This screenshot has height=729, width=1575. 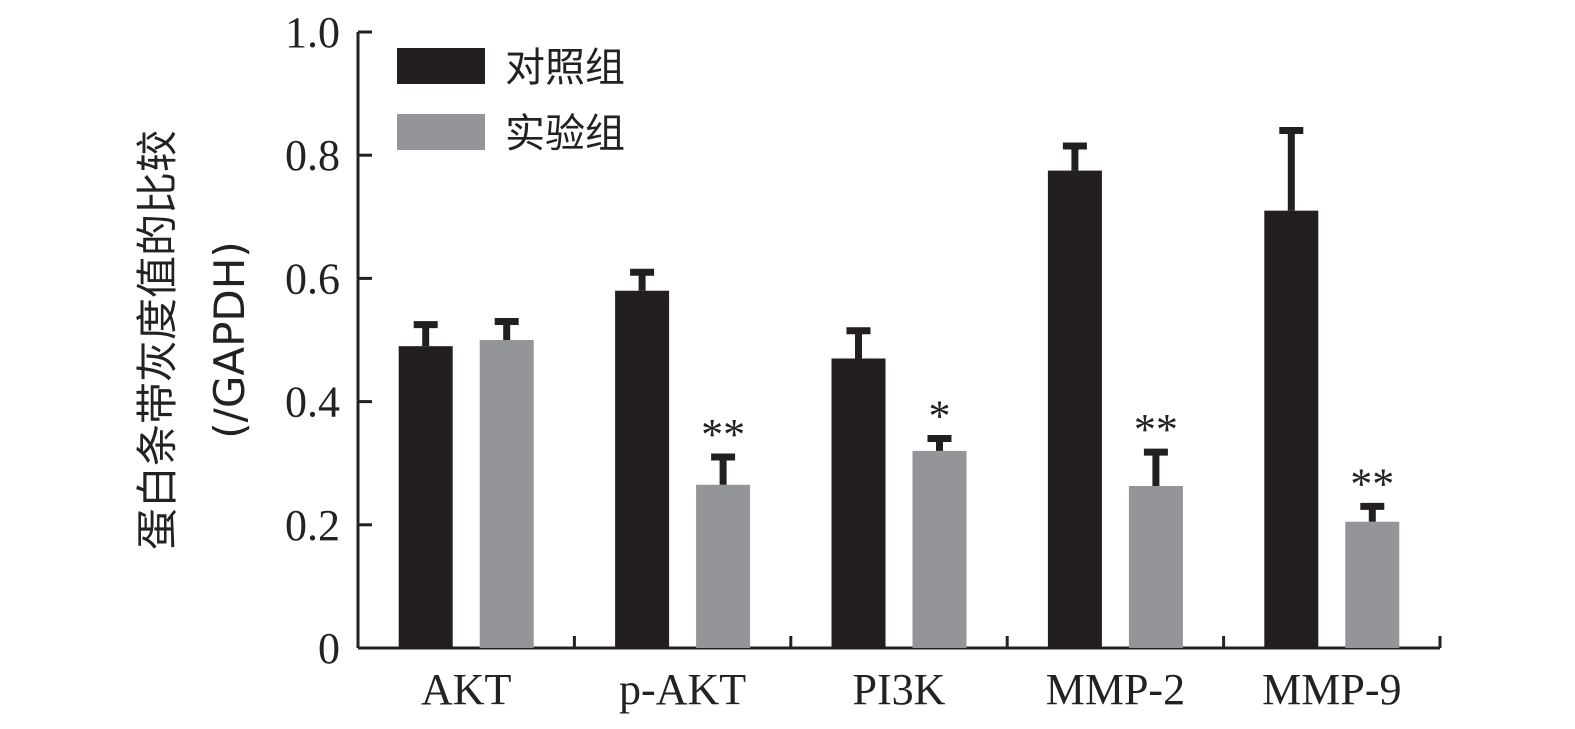 I want to click on y-axis-label: 蛋白条带灰度值的比较 (/GAPDH), so click(x=193, y=340).